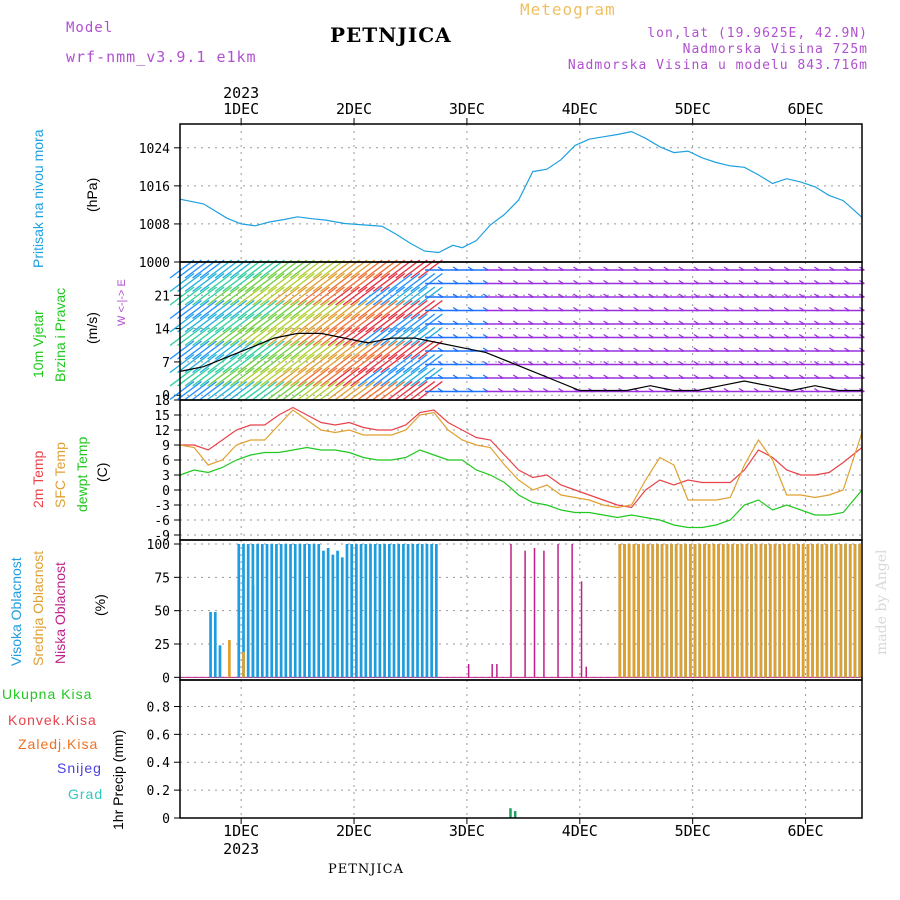 The width and height of the screenshot is (900, 900). I want to click on precip-label-hail: Grad, so click(86, 794).